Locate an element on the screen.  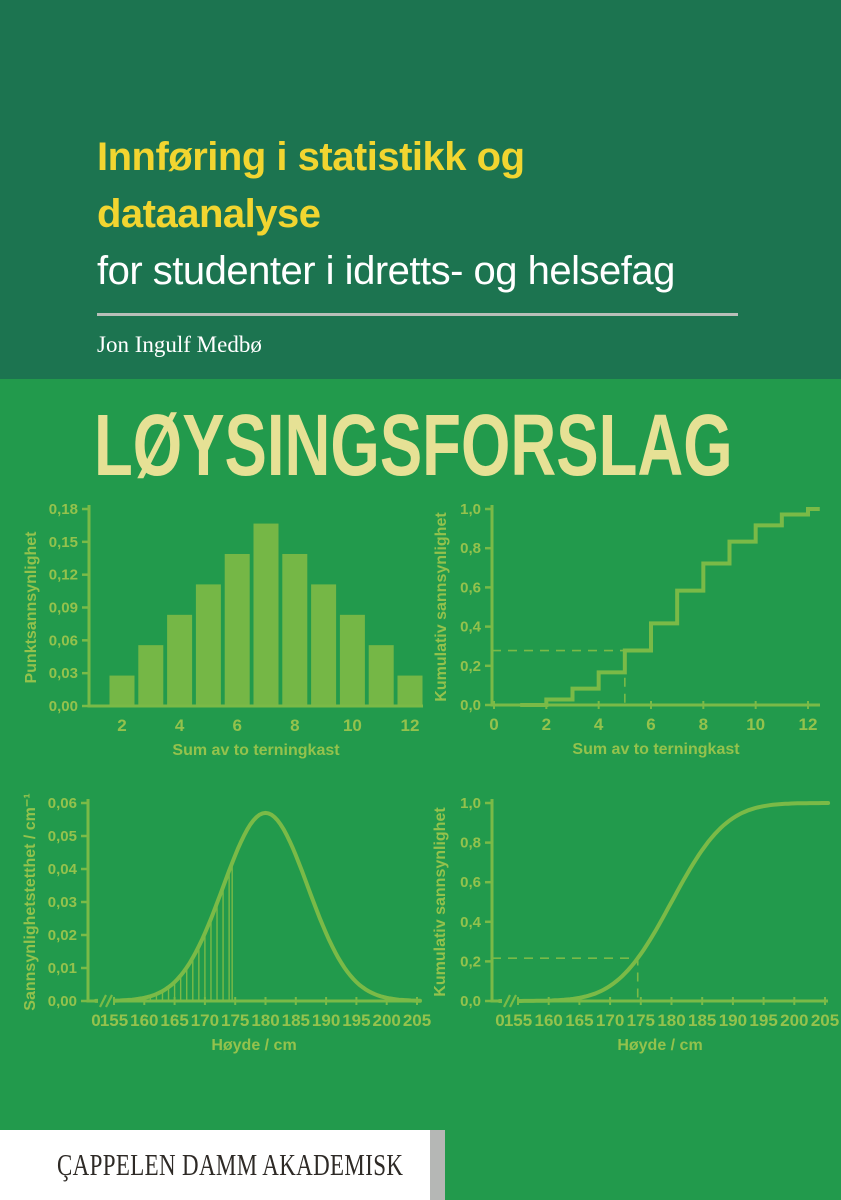
svg-text: 1,0 is located at coordinates (470, 803).